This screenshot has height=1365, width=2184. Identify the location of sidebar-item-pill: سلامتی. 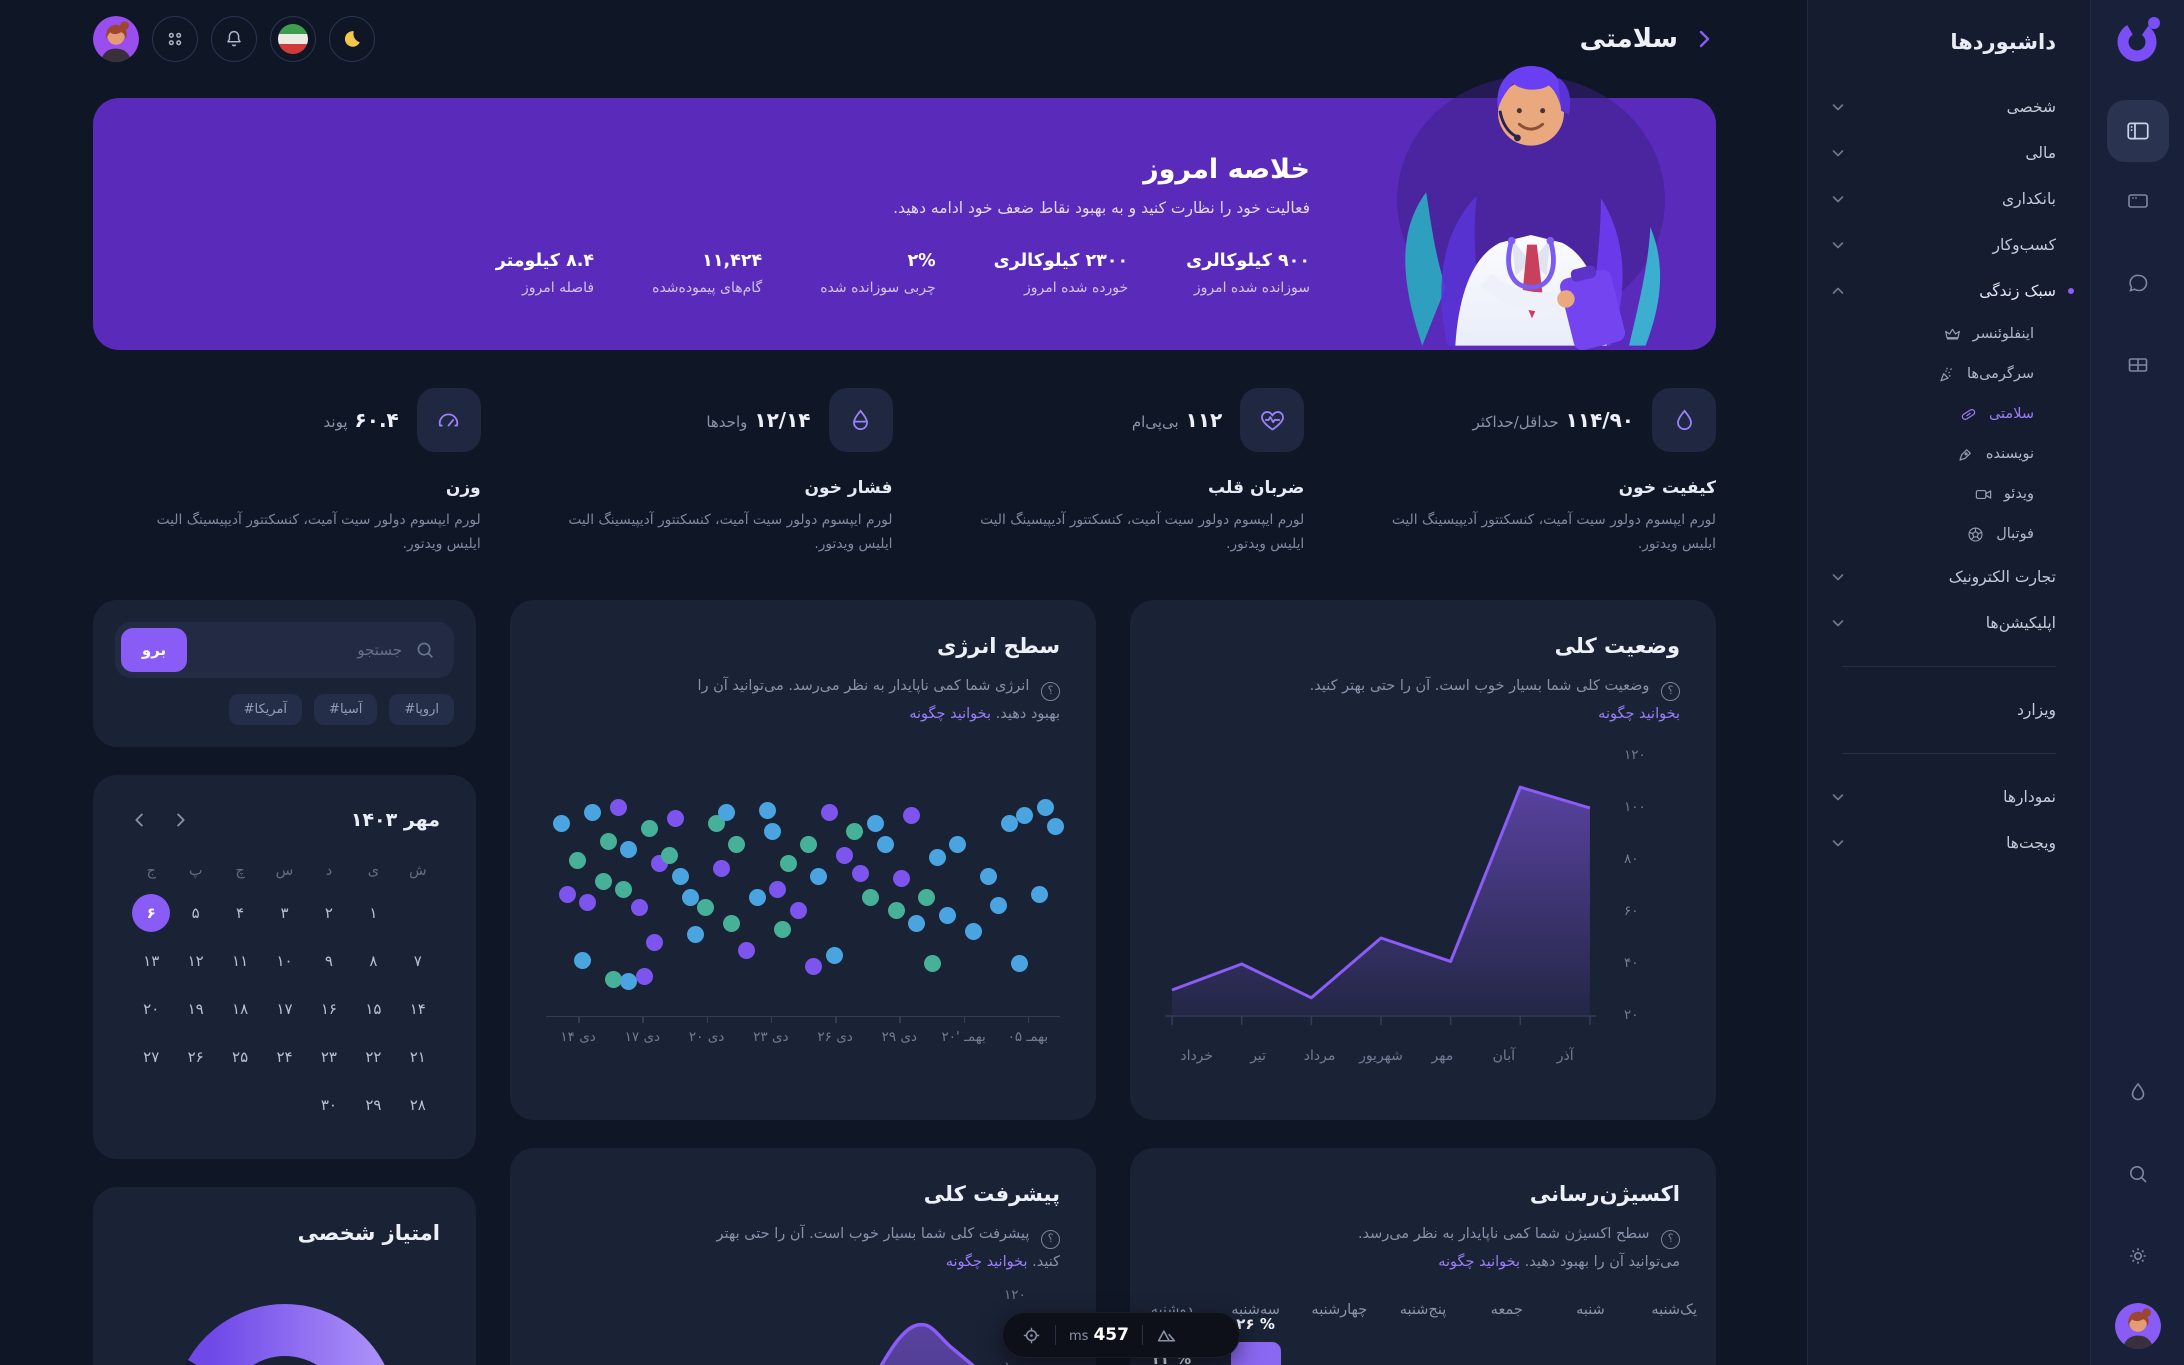
(1949, 414).